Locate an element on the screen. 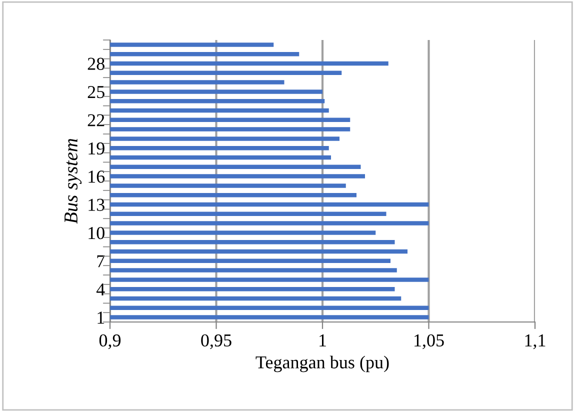  y-tick-label: 22 is located at coordinates (96, 120).